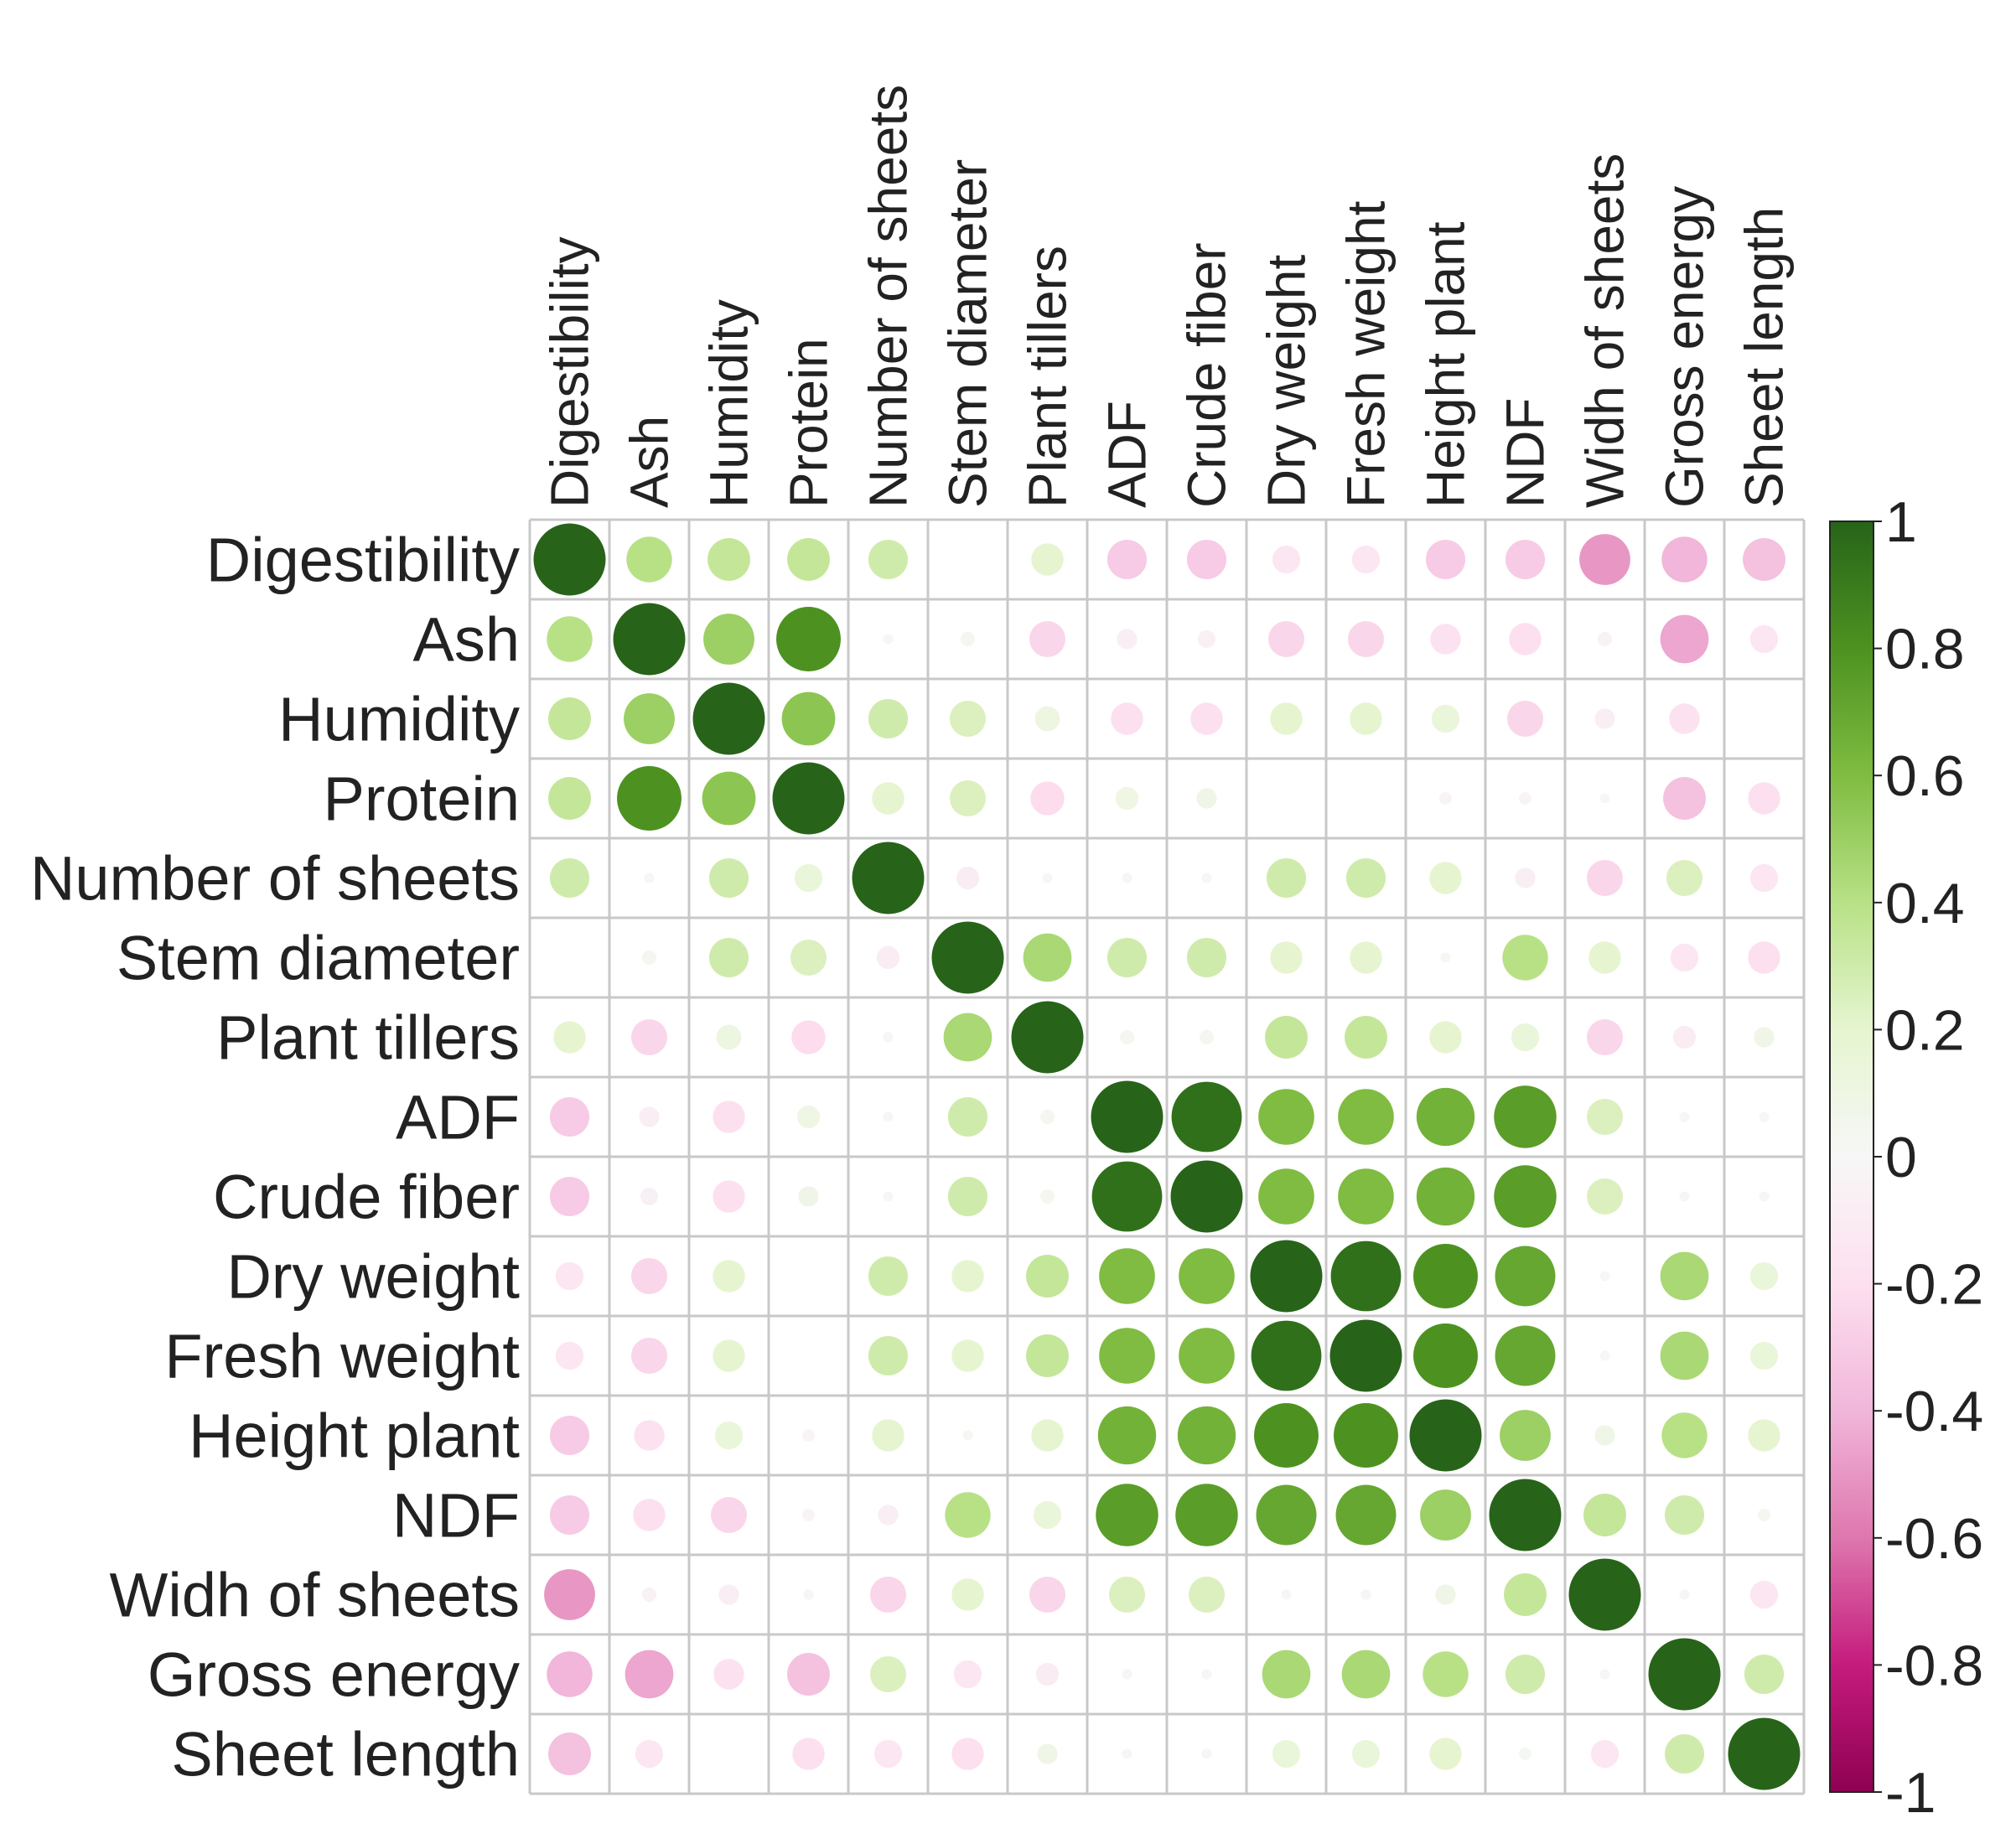  Describe the element at coordinates (968, 333) in the screenshot. I see `column-label: Stem diameter` at that location.